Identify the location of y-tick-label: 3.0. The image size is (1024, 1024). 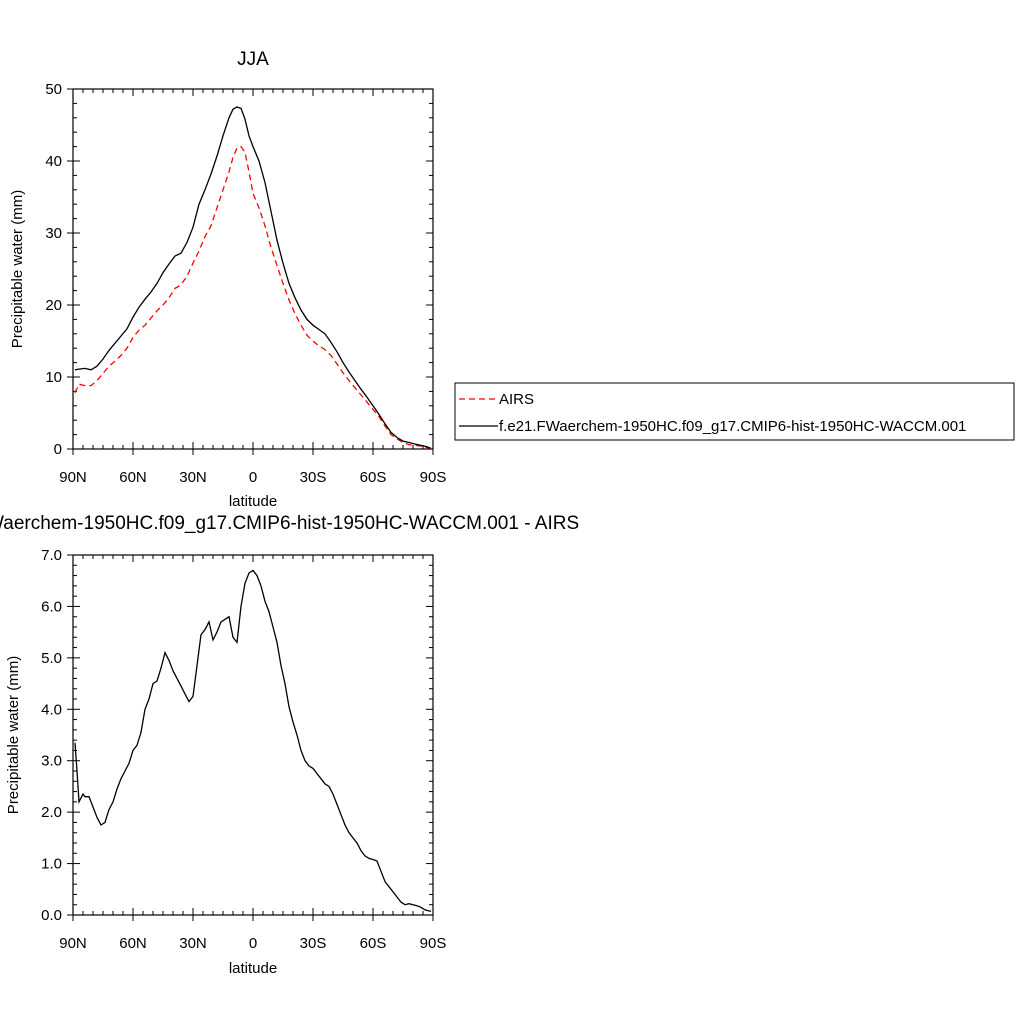
(51, 761).